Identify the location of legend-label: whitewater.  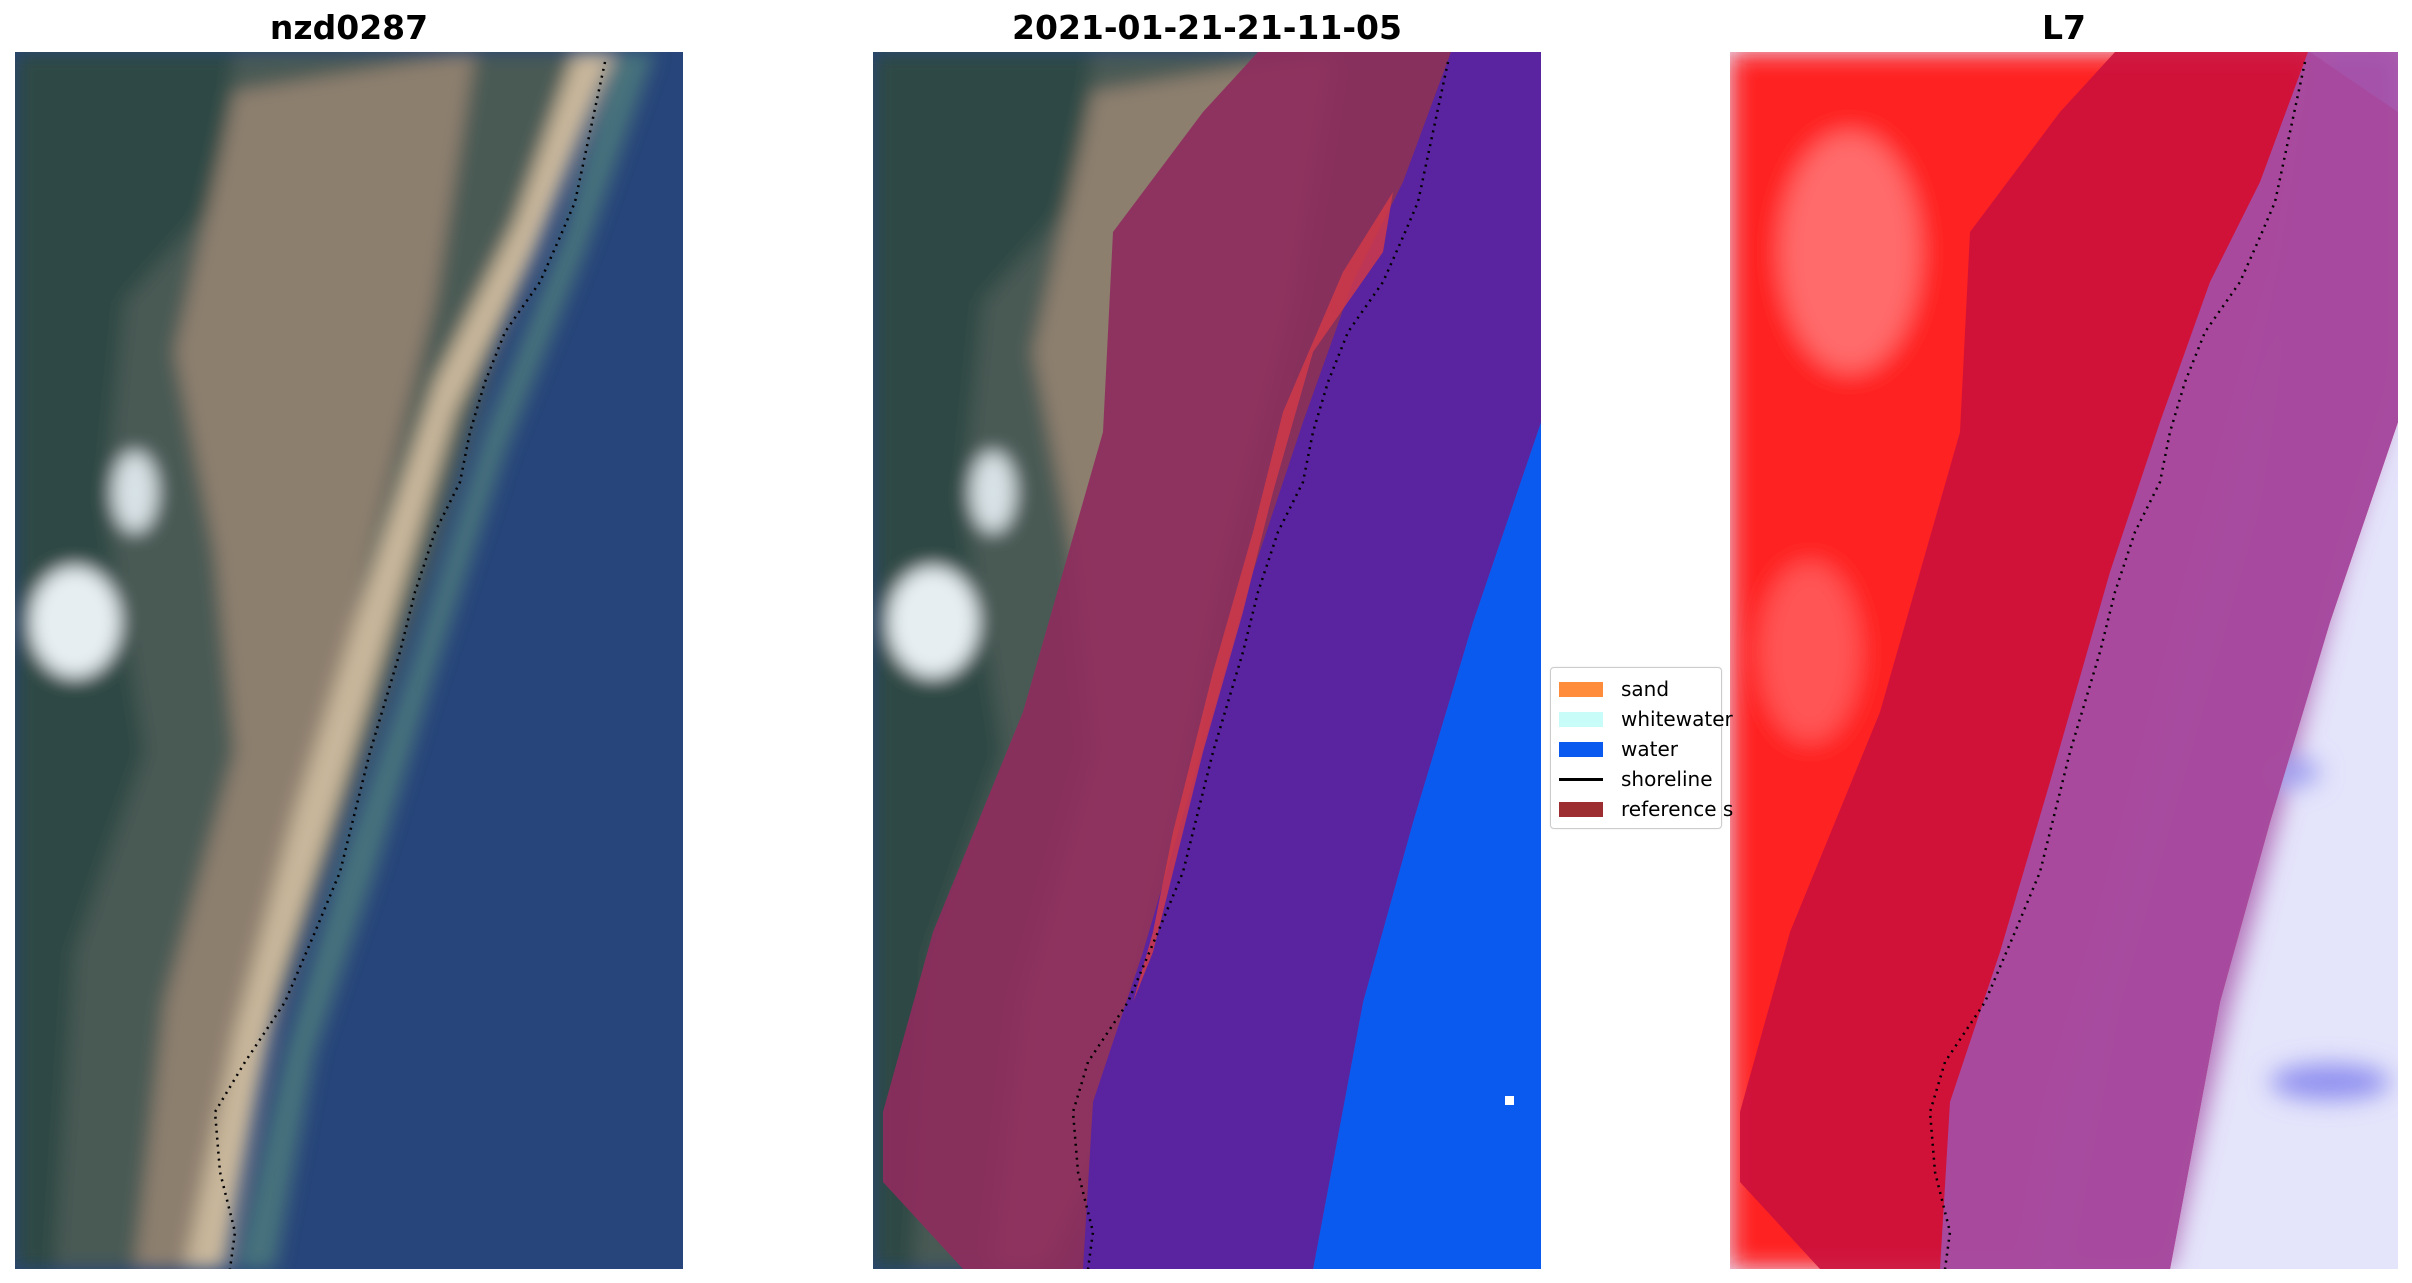
(1677, 719).